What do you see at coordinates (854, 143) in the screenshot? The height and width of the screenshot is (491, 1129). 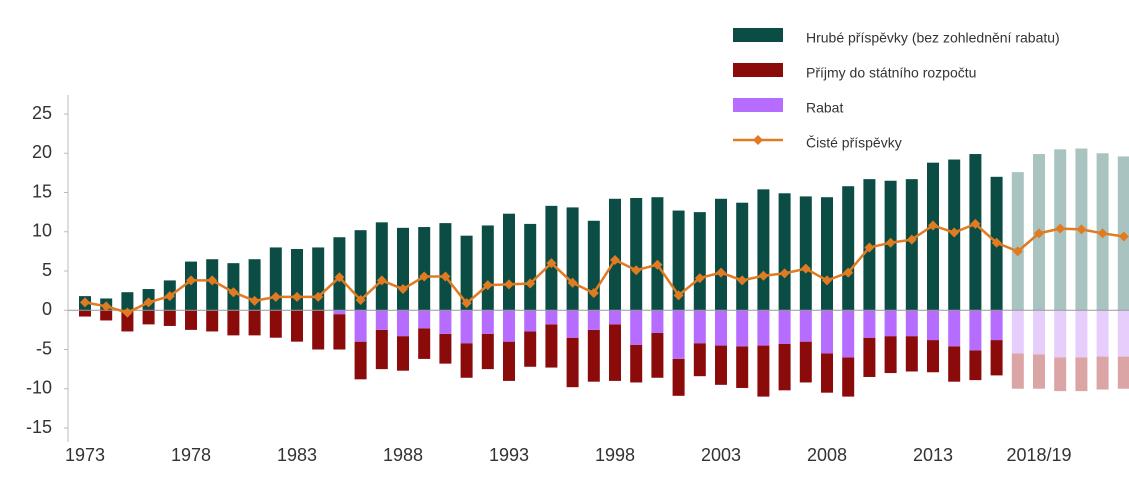 I see `legend-label: Čisté příspěvky` at bounding box center [854, 143].